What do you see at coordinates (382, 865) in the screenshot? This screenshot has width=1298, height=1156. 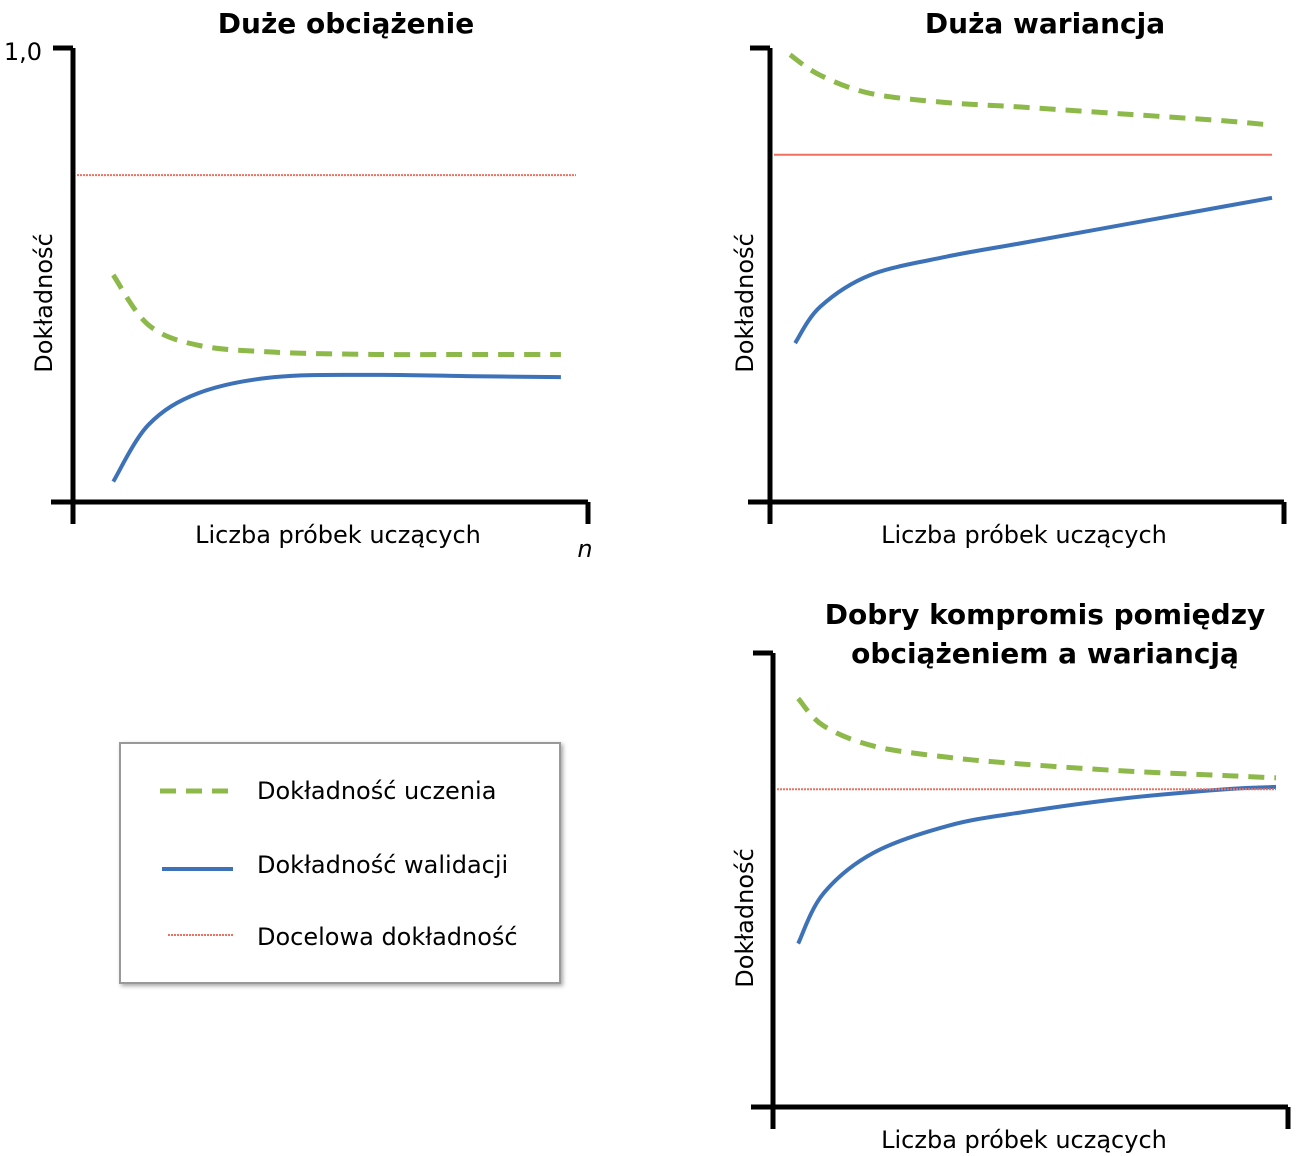 I see `legend-val-label: Dokładność walidacji` at bounding box center [382, 865].